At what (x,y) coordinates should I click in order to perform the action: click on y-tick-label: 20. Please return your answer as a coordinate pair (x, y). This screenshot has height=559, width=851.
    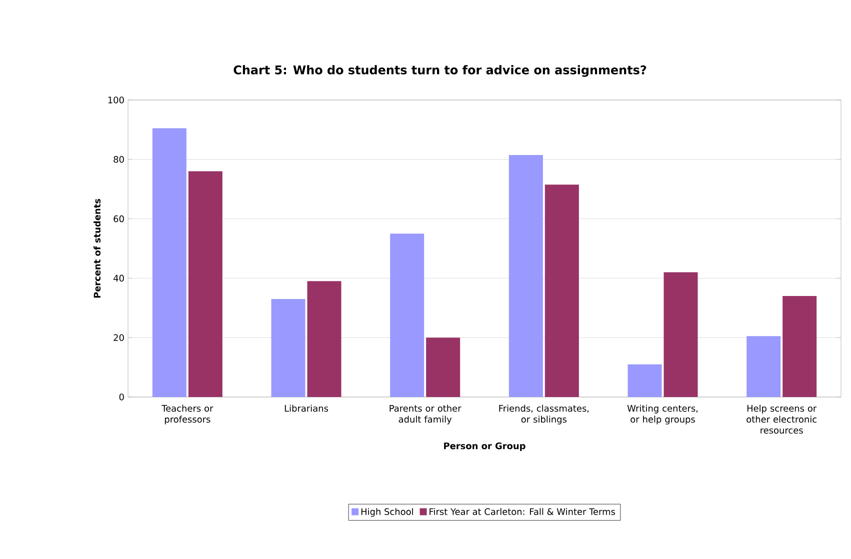
    Looking at the image, I should click on (119, 337).